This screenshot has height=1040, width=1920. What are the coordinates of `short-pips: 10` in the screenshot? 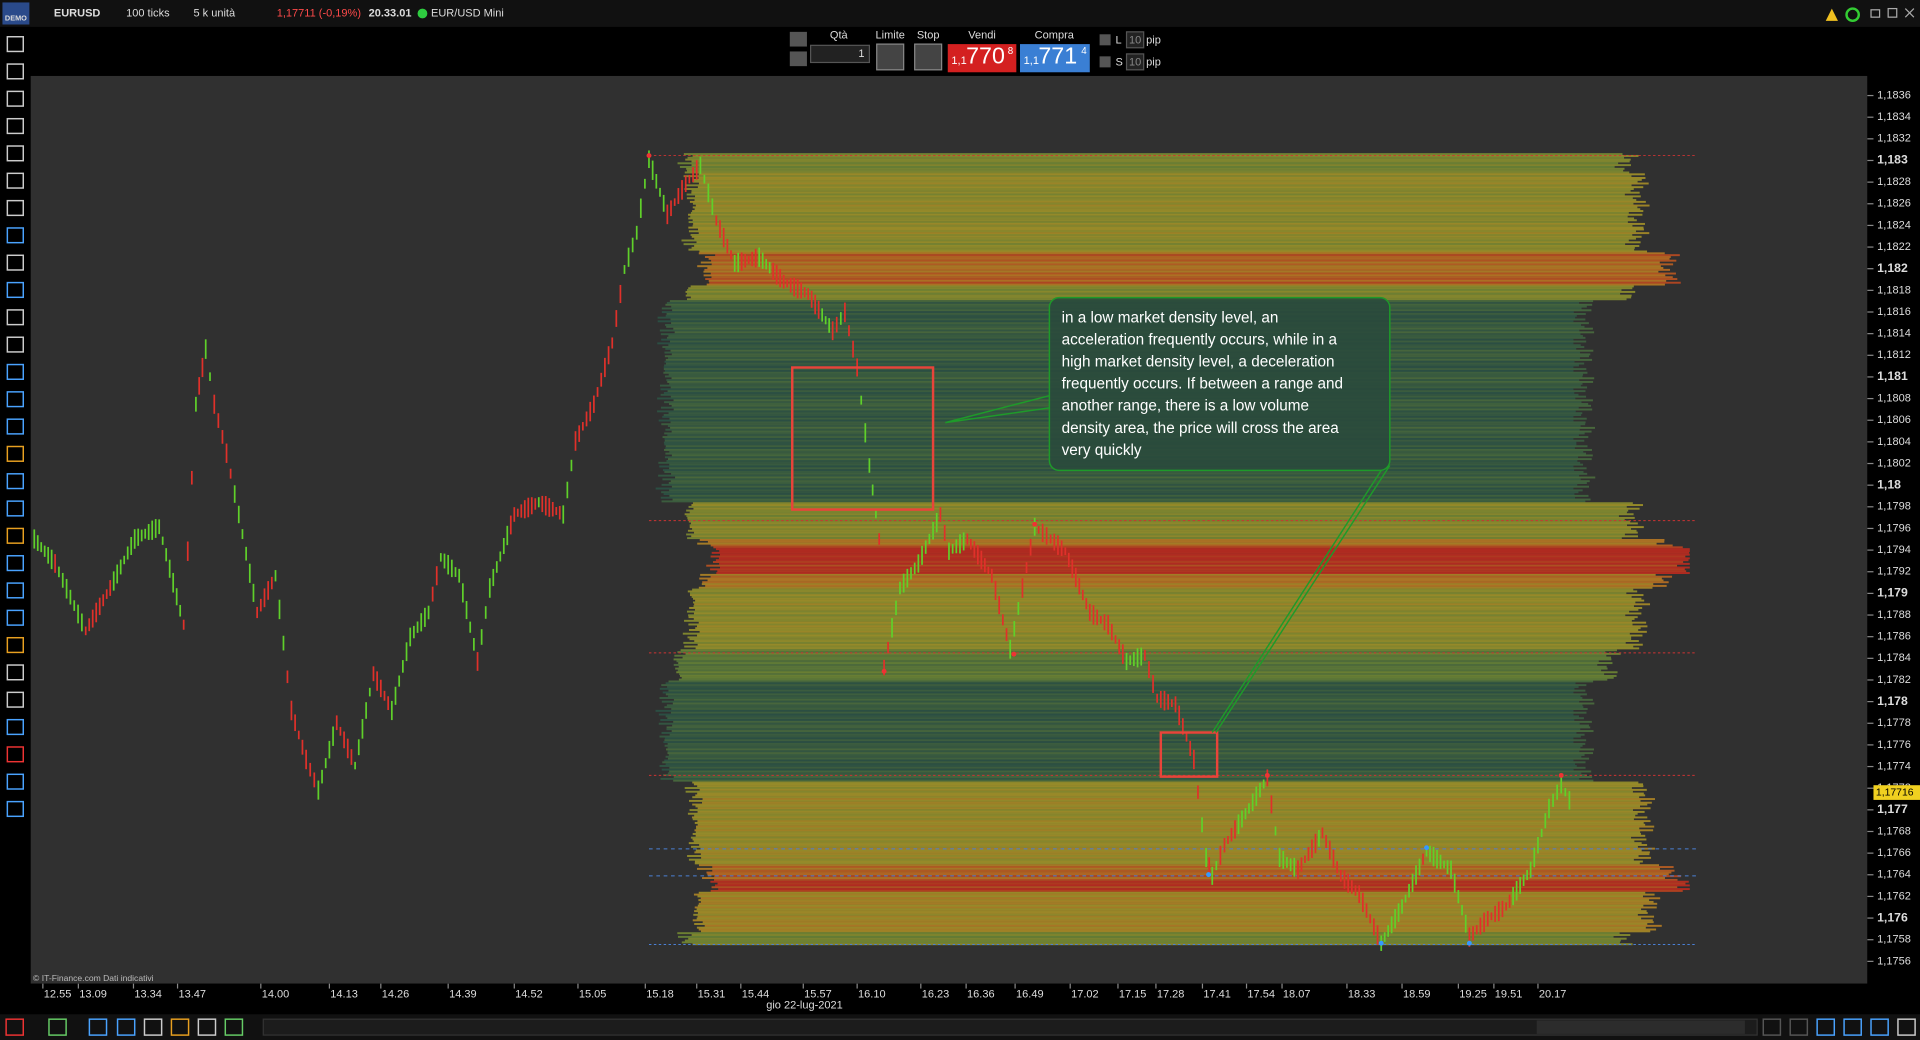 It's located at (1135, 62).